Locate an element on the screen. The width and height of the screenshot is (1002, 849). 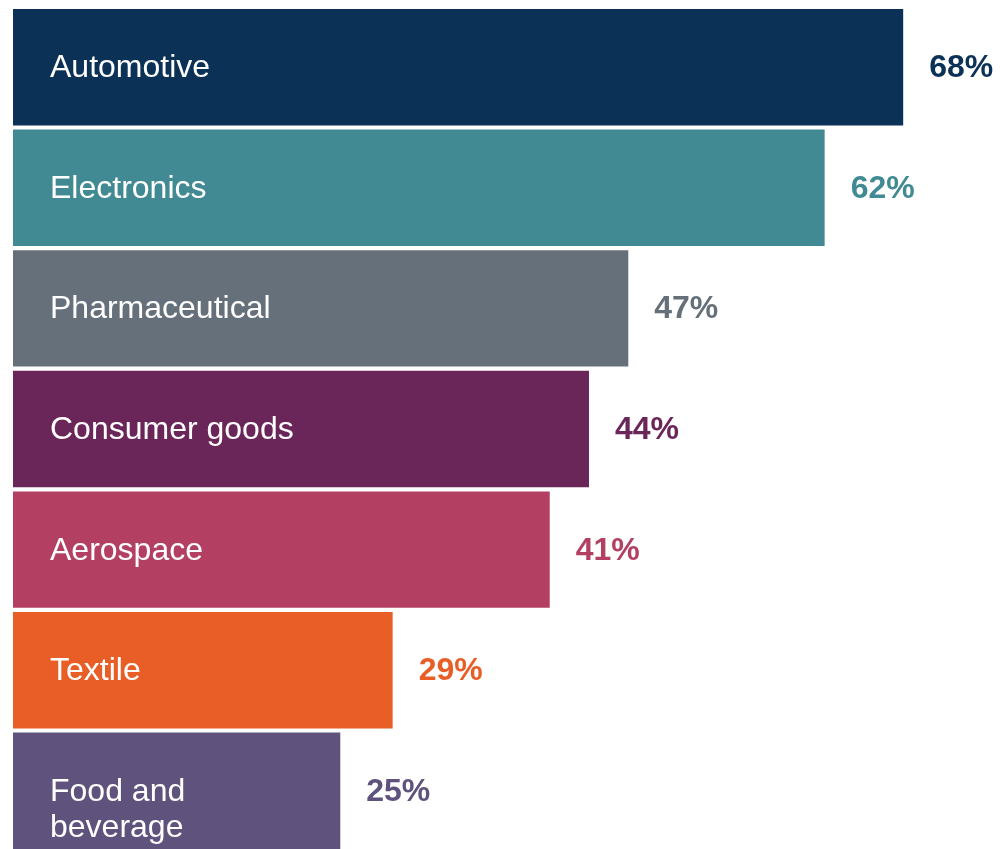
y-tick-label: Pharmaceutical is located at coordinates (160, 307).